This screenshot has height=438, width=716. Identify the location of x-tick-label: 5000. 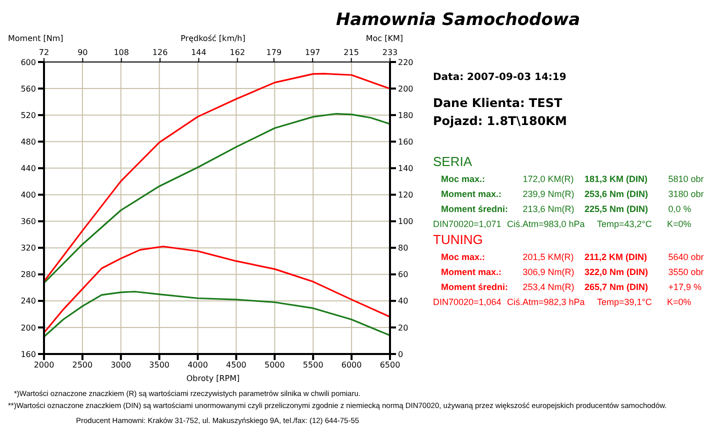
(274, 365).